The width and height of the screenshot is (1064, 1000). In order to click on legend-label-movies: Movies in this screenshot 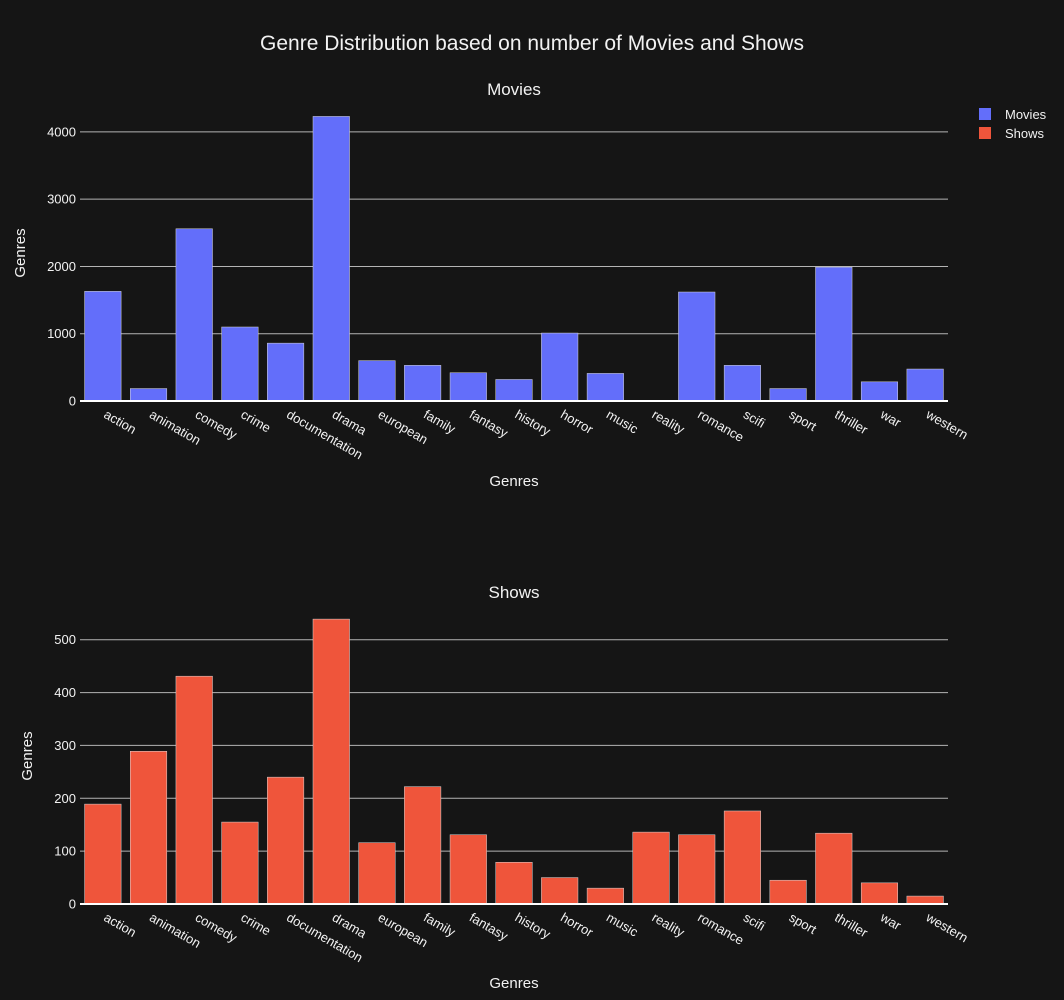, I will do `click(1026, 114)`.